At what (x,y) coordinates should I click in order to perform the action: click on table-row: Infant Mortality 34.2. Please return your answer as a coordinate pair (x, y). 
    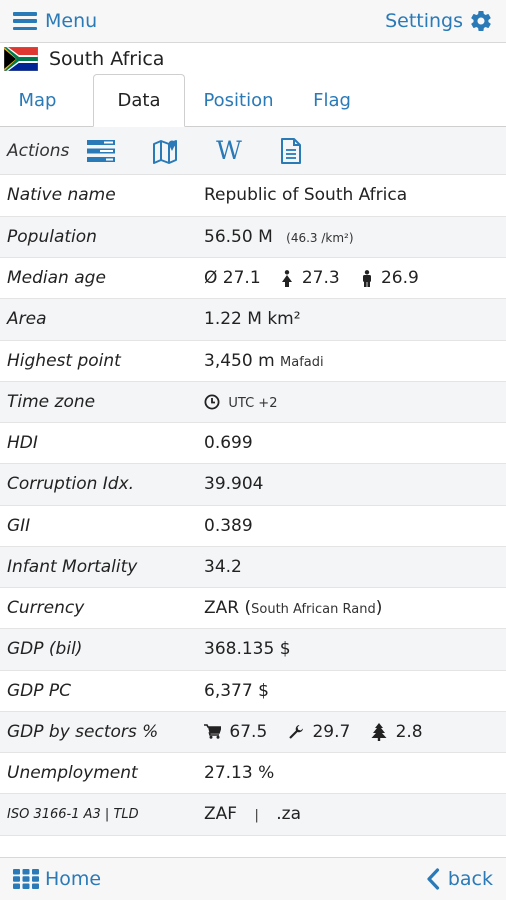
    Looking at the image, I should click on (253, 567).